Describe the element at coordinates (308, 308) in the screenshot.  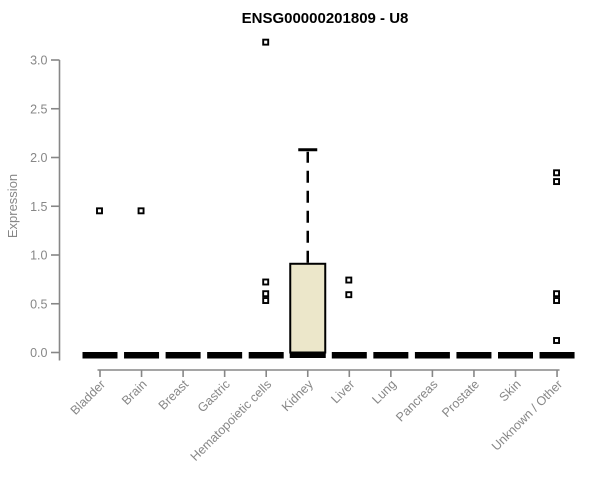
I see `box-kidney` at that location.